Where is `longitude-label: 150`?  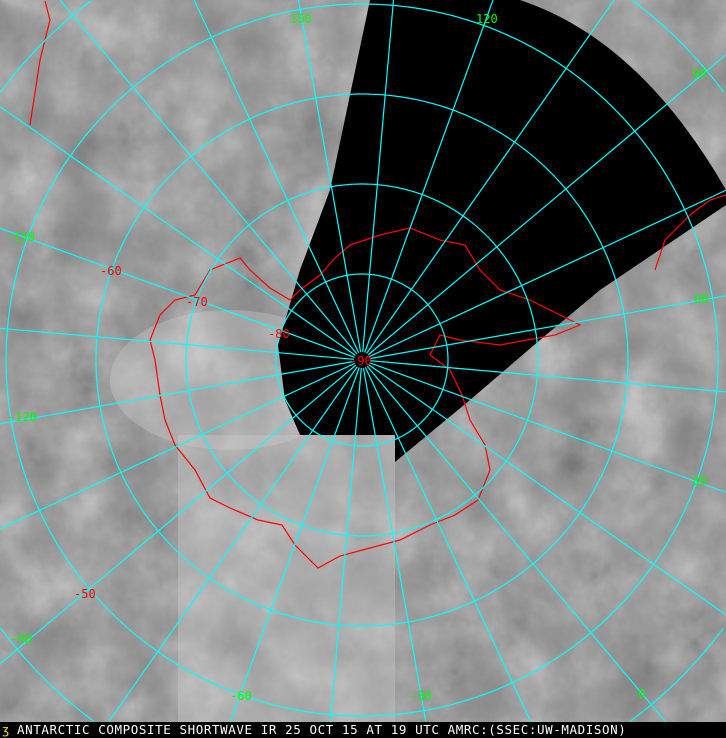 longitude-label: 150 is located at coordinates (301, 19).